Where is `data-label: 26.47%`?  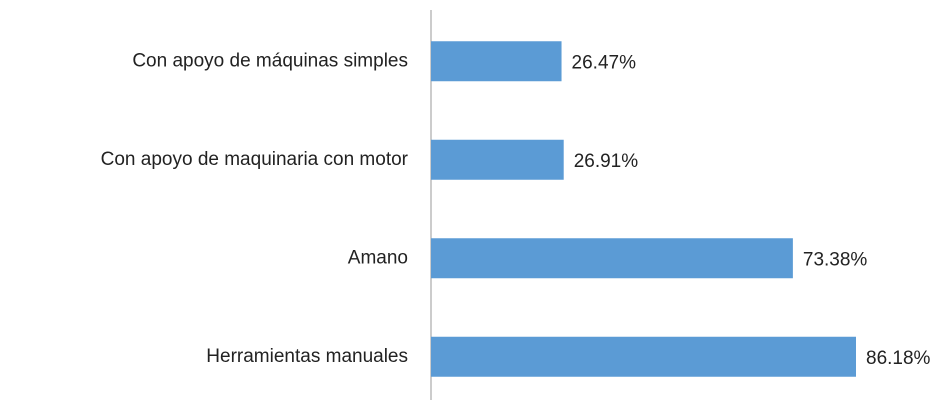 data-label: 26.47% is located at coordinates (604, 62).